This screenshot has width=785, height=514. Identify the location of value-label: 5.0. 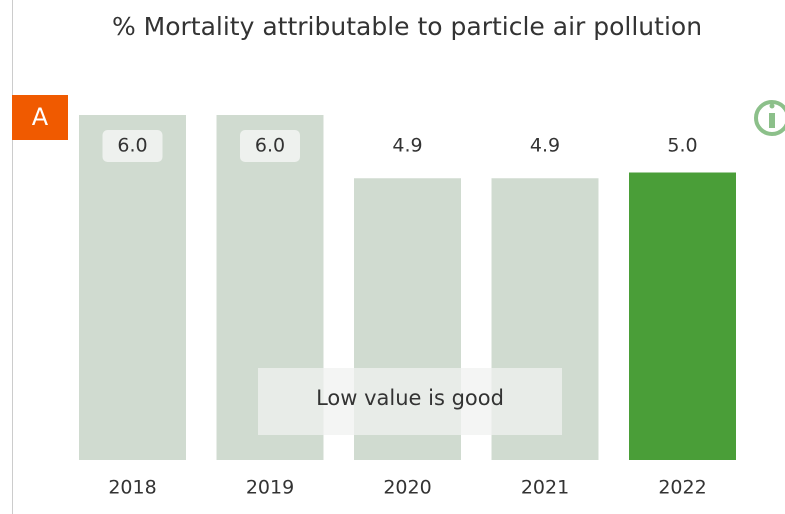
(682, 146).